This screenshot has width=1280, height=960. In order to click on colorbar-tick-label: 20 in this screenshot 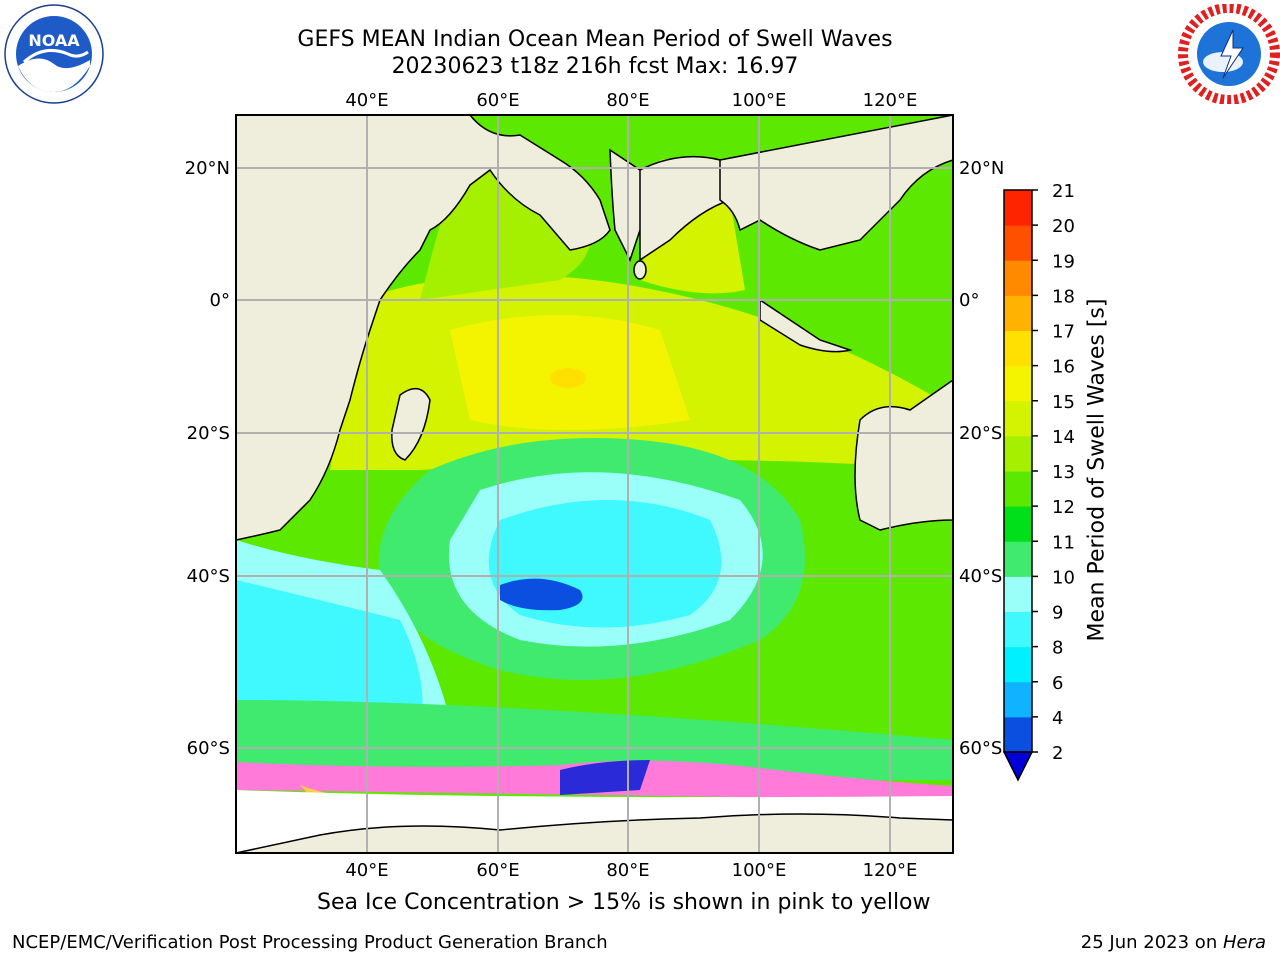, I will do `click(1063, 226)`.